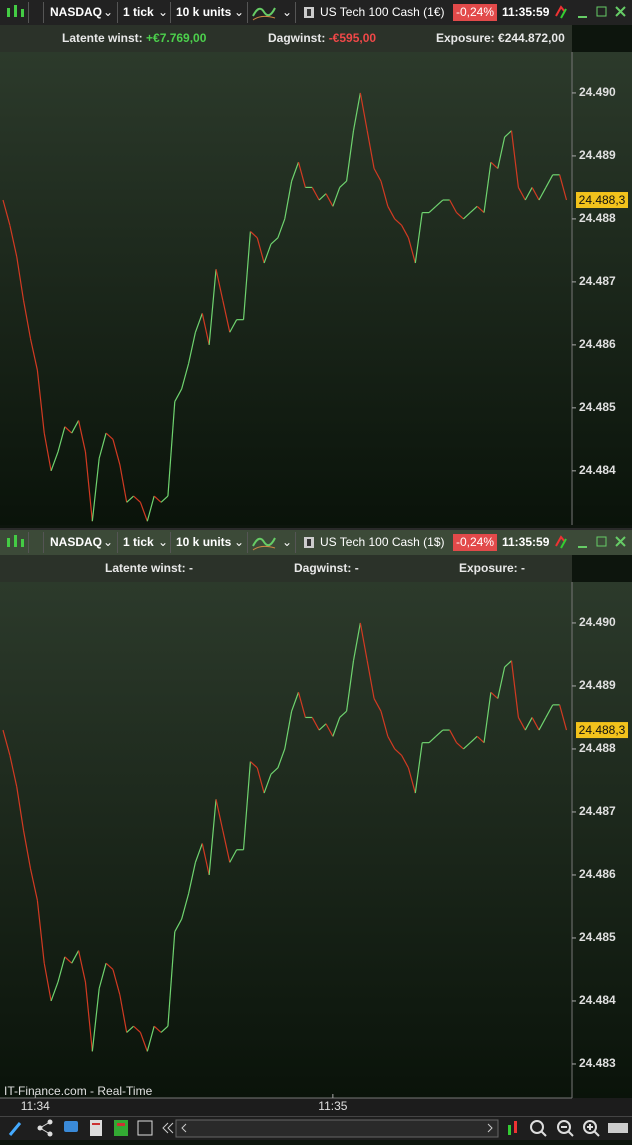 This screenshot has width=632, height=1145. I want to click on stat-value: -€595,00, so click(352, 38).